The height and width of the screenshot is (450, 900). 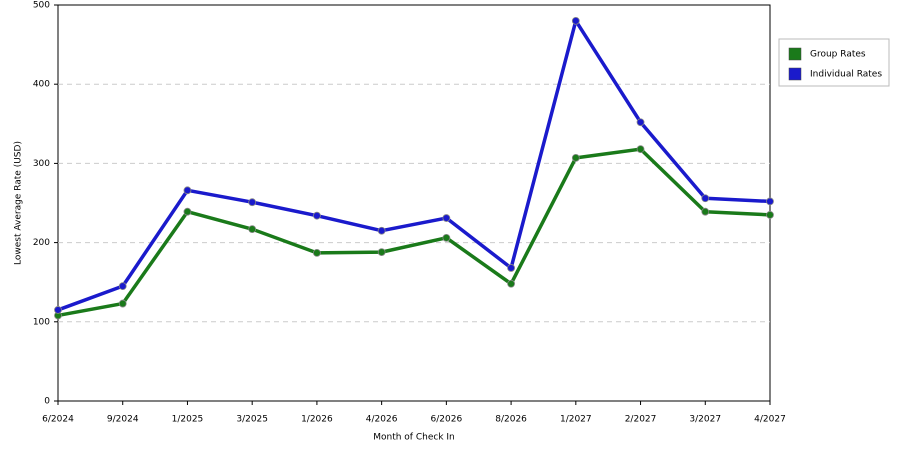 What do you see at coordinates (58, 420) in the screenshot?
I see `x-tick-label: 6/2024` at bounding box center [58, 420].